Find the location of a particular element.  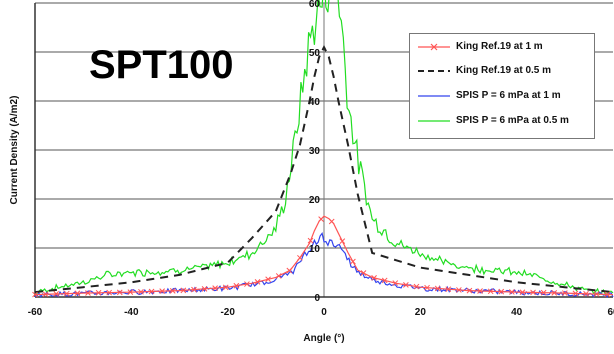

y-tick-label: 30 is located at coordinates (315, 151).